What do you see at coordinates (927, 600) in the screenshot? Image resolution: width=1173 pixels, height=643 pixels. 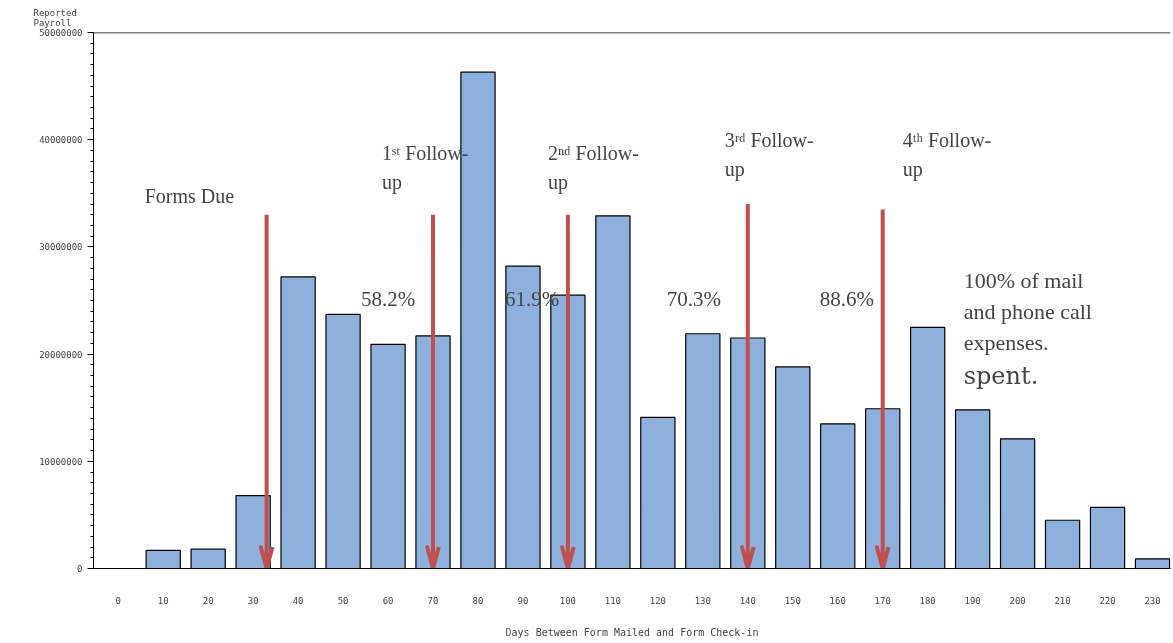 I see `x-tick-label: 180` at bounding box center [927, 600].